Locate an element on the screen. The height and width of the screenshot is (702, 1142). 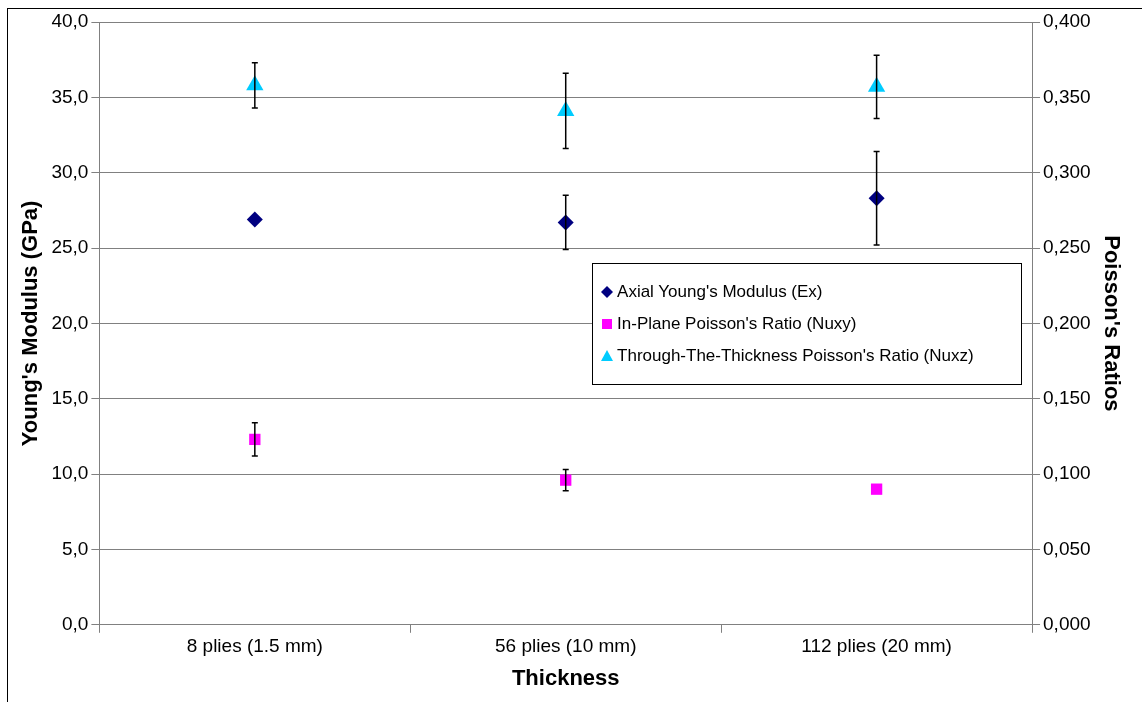
y-tick-label: 0,0 is located at coordinates (75, 624).